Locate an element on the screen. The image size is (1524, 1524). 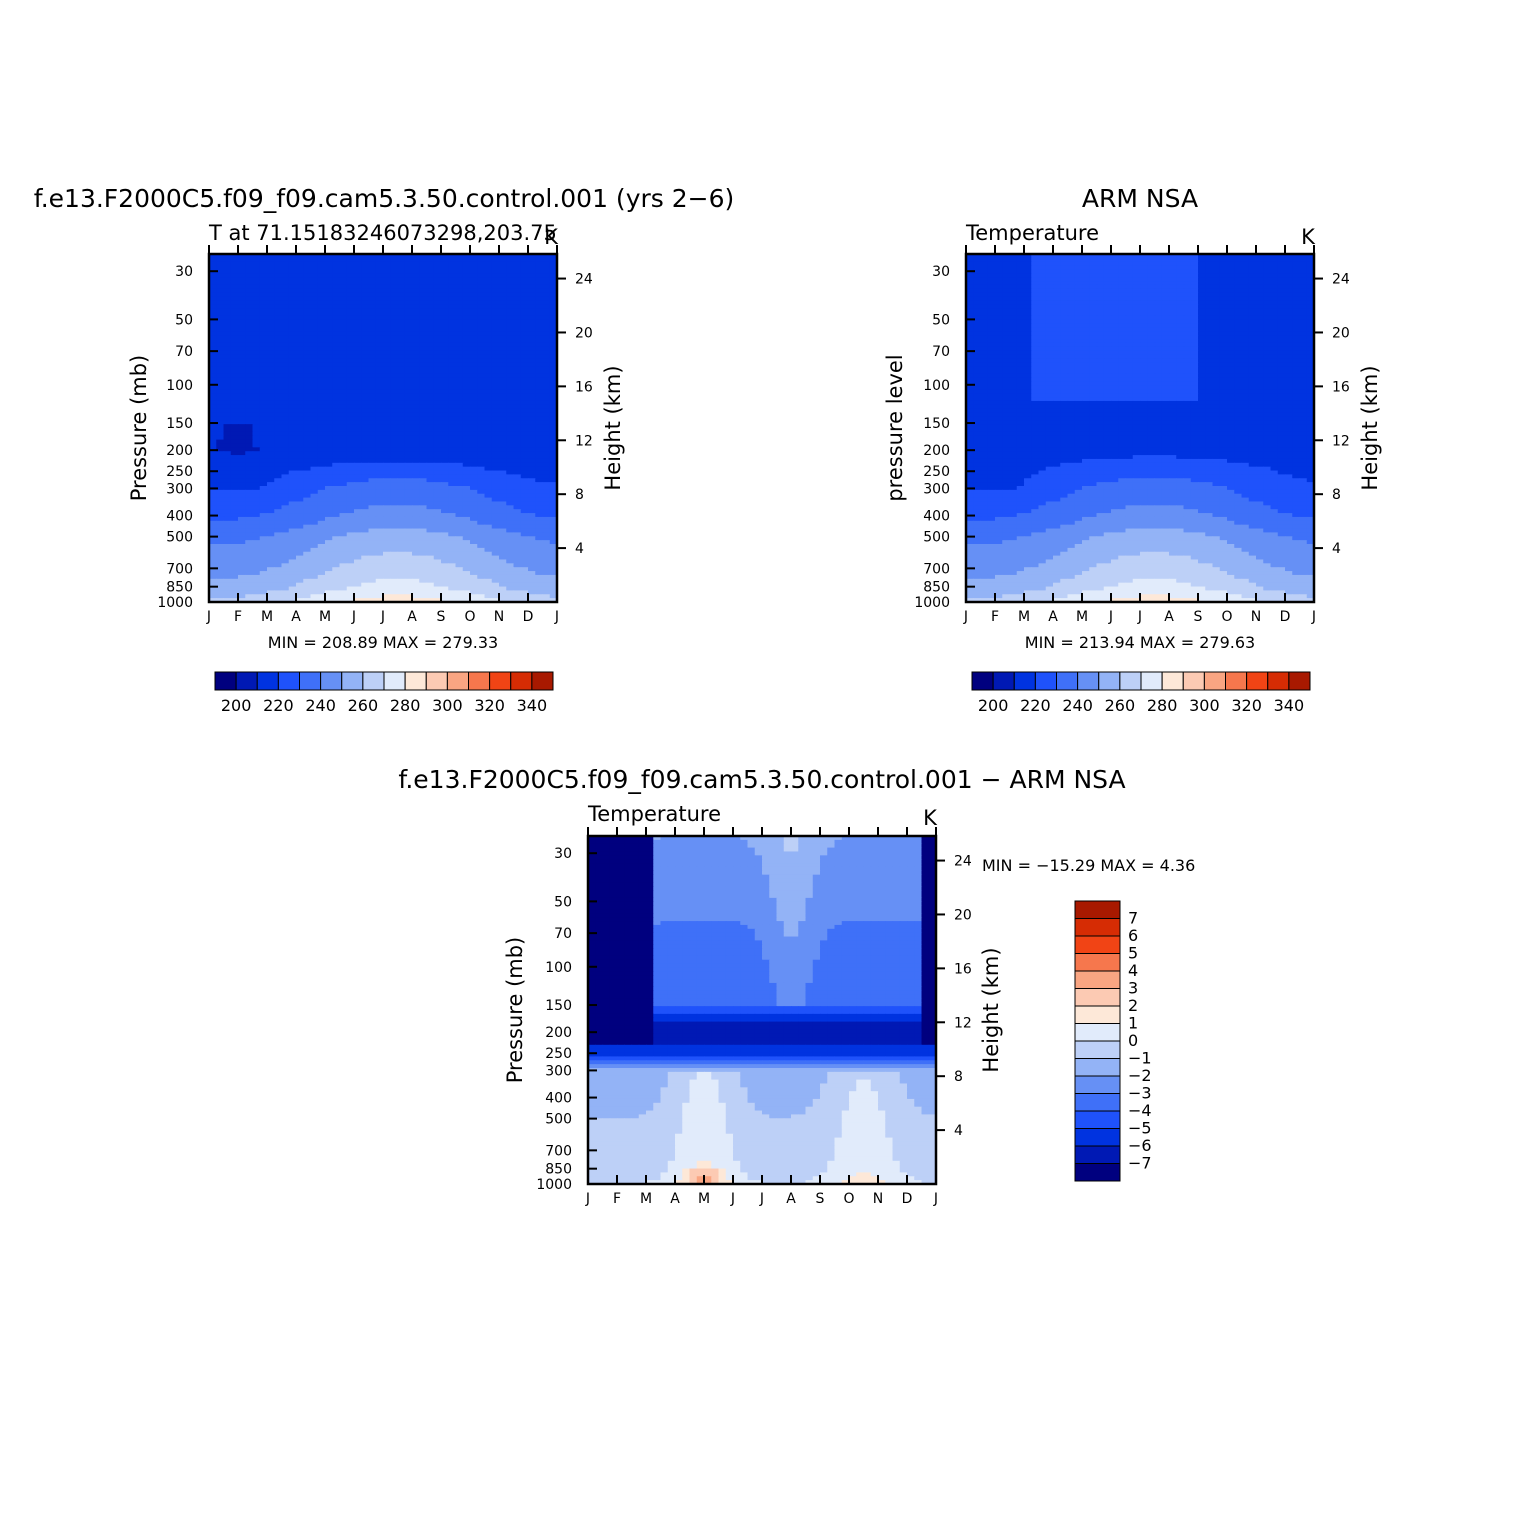
x-tick-label: J is located at coordinates (208, 617).